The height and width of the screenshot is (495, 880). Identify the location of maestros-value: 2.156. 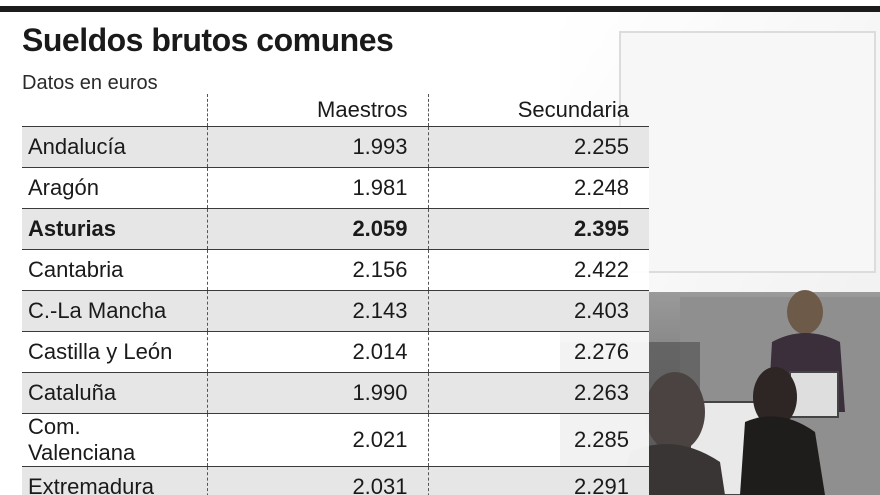
(318, 269).